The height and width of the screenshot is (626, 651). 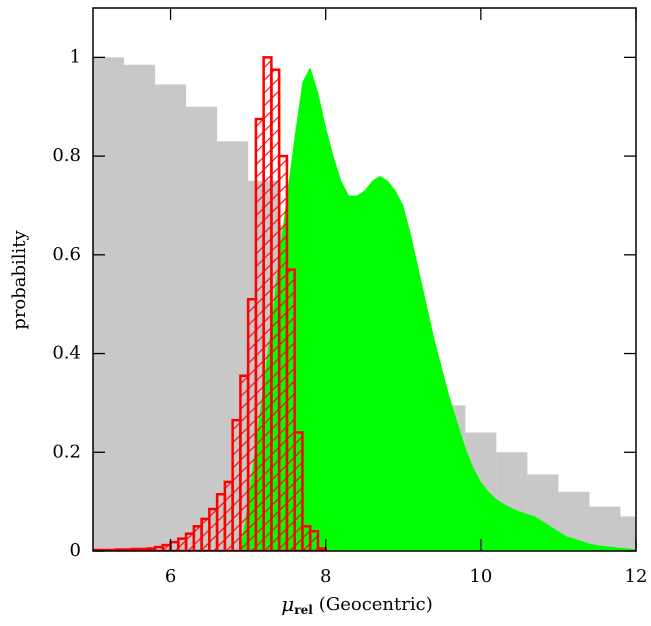 What do you see at coordinates (303, 610) in the screenshot?
I see `x-label-subscript: rel` at bounding box center [303, 610].